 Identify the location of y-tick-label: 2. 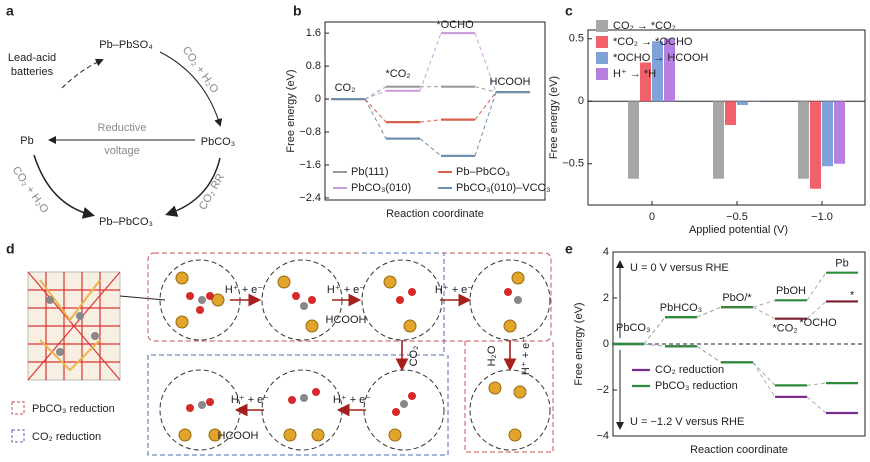
(606, 298).